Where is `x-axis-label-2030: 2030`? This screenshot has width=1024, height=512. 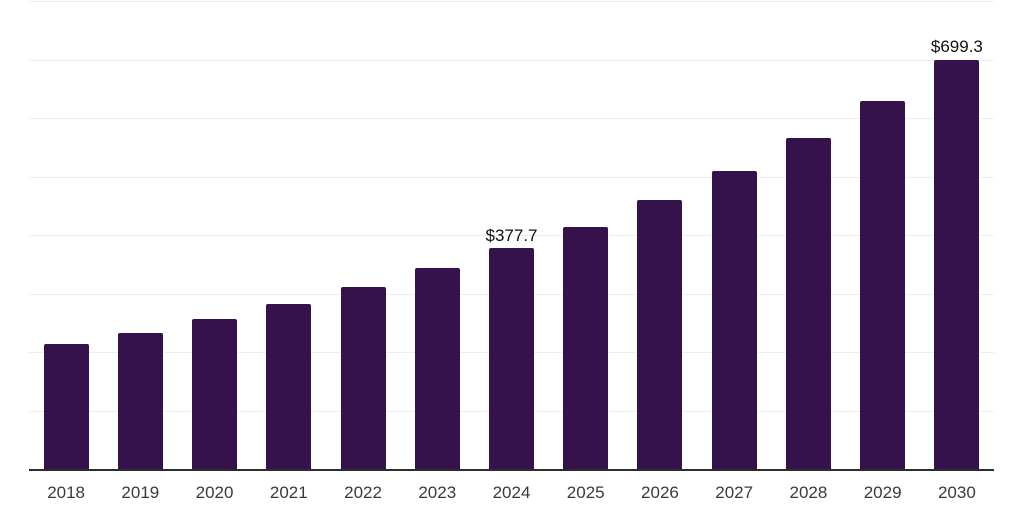 x-axis-label-2030: 2030 is located at coordinates (956, 492).